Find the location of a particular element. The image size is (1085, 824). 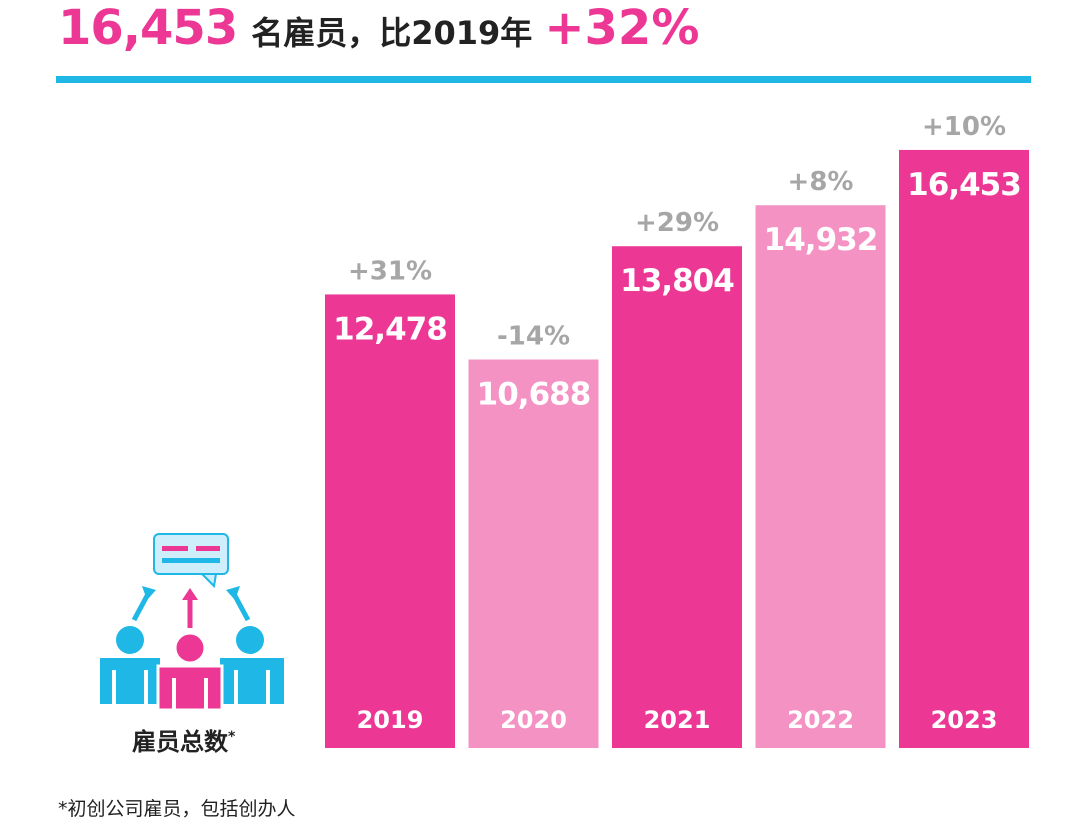

title-change: +32% is located at coordinates (622, 28).